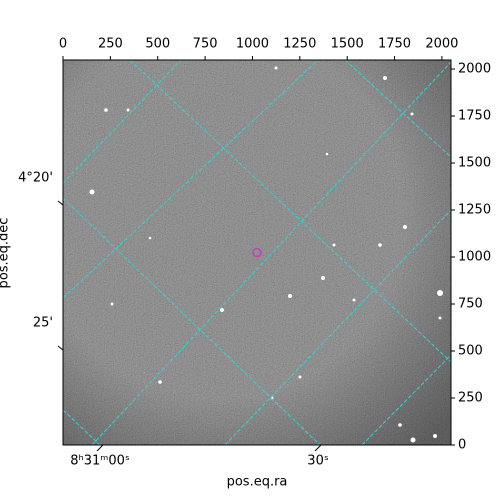 The height and width of the screenshot is (500, 500). What do you see at coordinates (43, 323) in the screenshot?
I see `dec-tick-label: 25'` at bounding box center [43, 323].